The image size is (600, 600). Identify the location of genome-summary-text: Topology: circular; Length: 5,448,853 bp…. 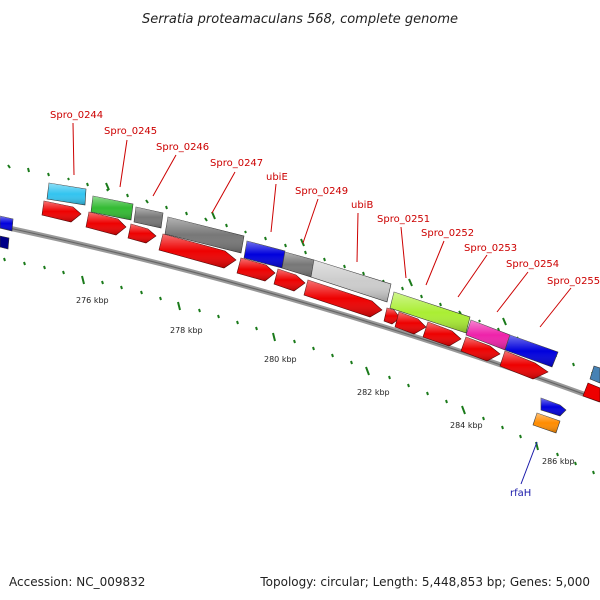
(424, 582).